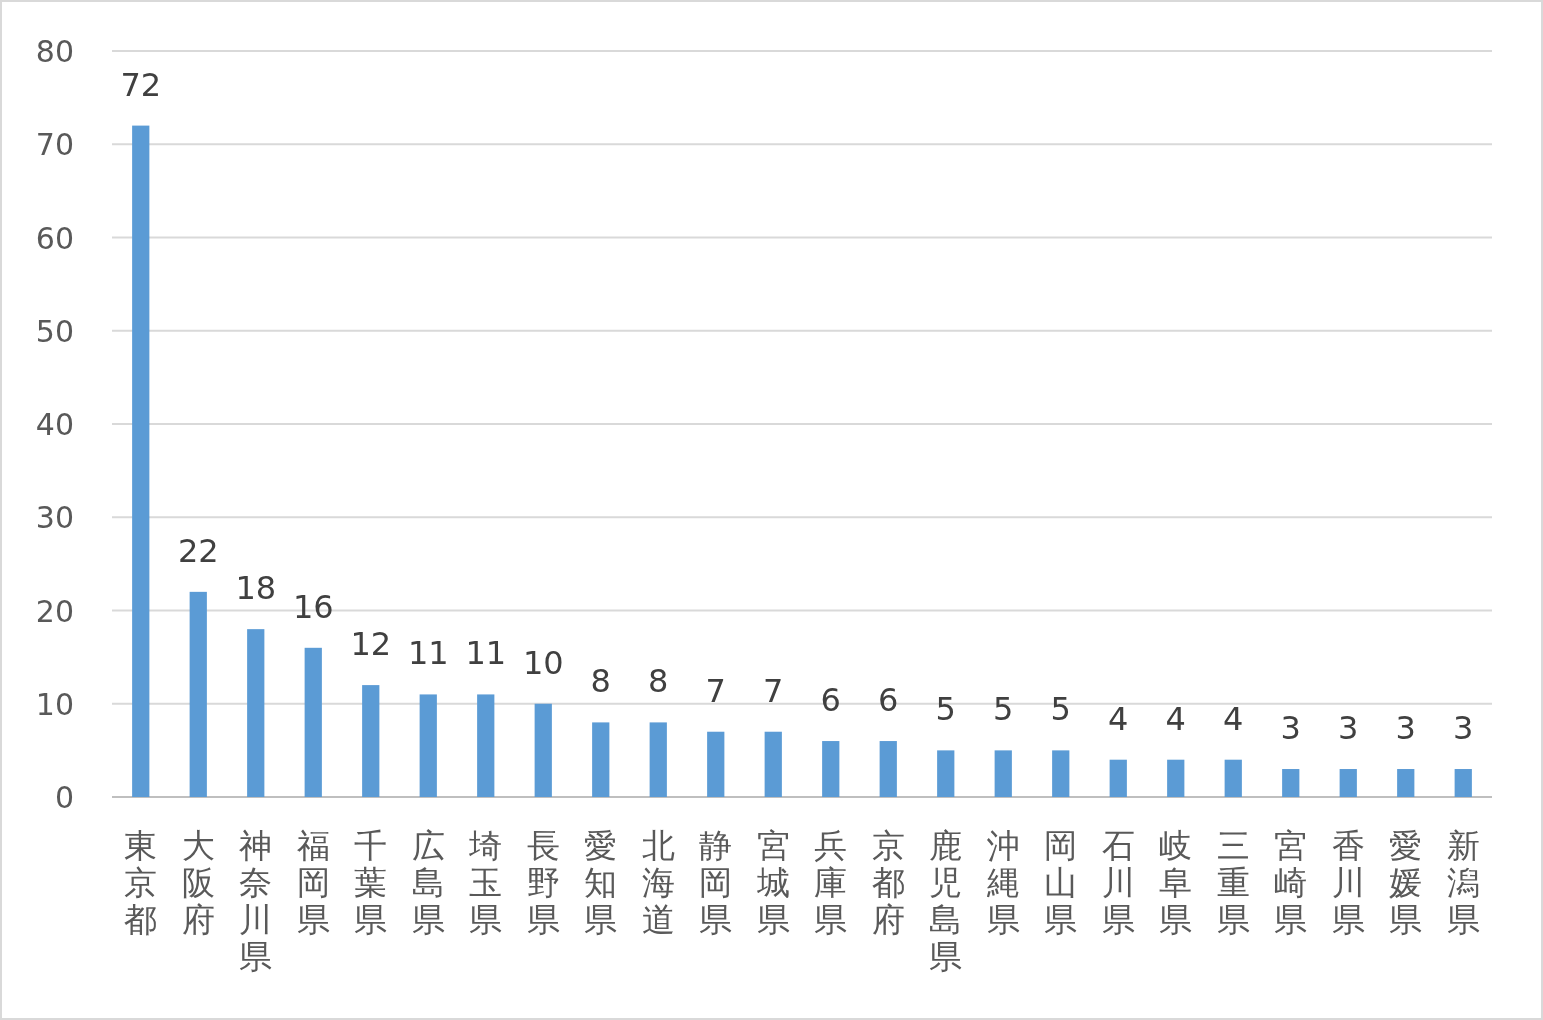  What do you see at coordinates (54, 145) in the screenshot?
I see `y-tick-label: 70` at bounding box center [54, 145].